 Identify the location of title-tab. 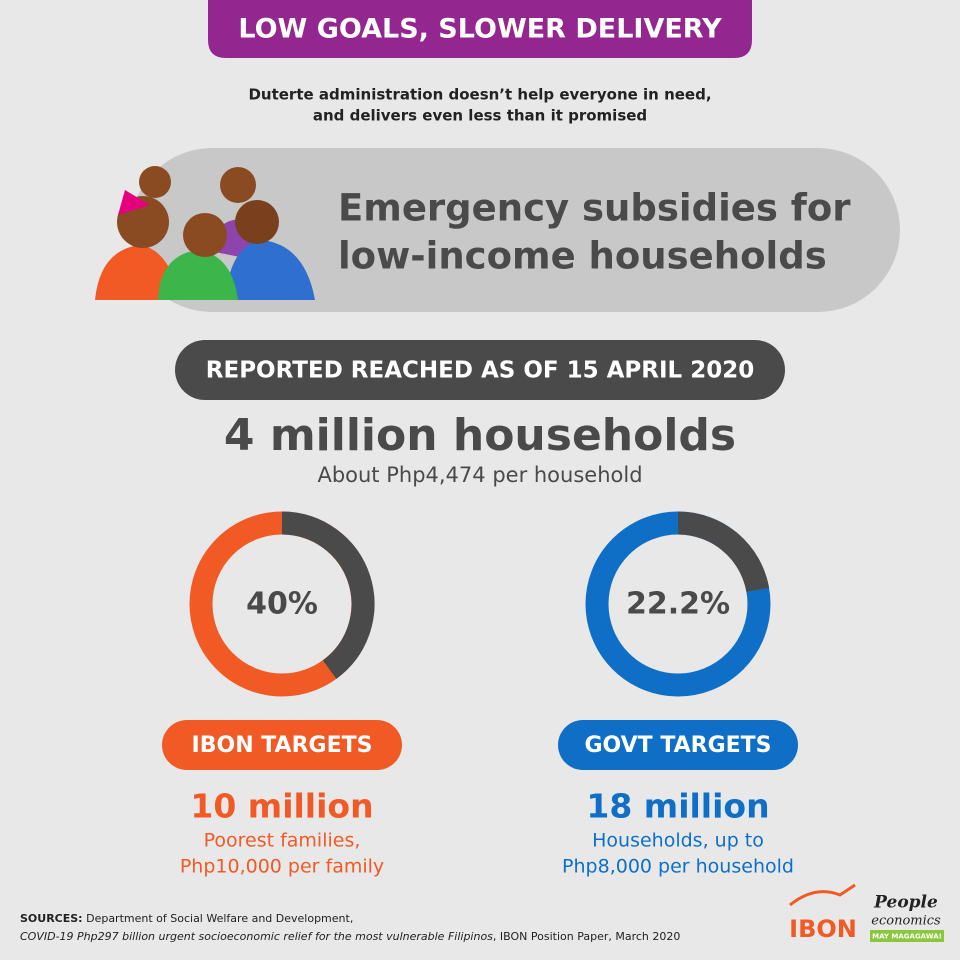
(480, 29).